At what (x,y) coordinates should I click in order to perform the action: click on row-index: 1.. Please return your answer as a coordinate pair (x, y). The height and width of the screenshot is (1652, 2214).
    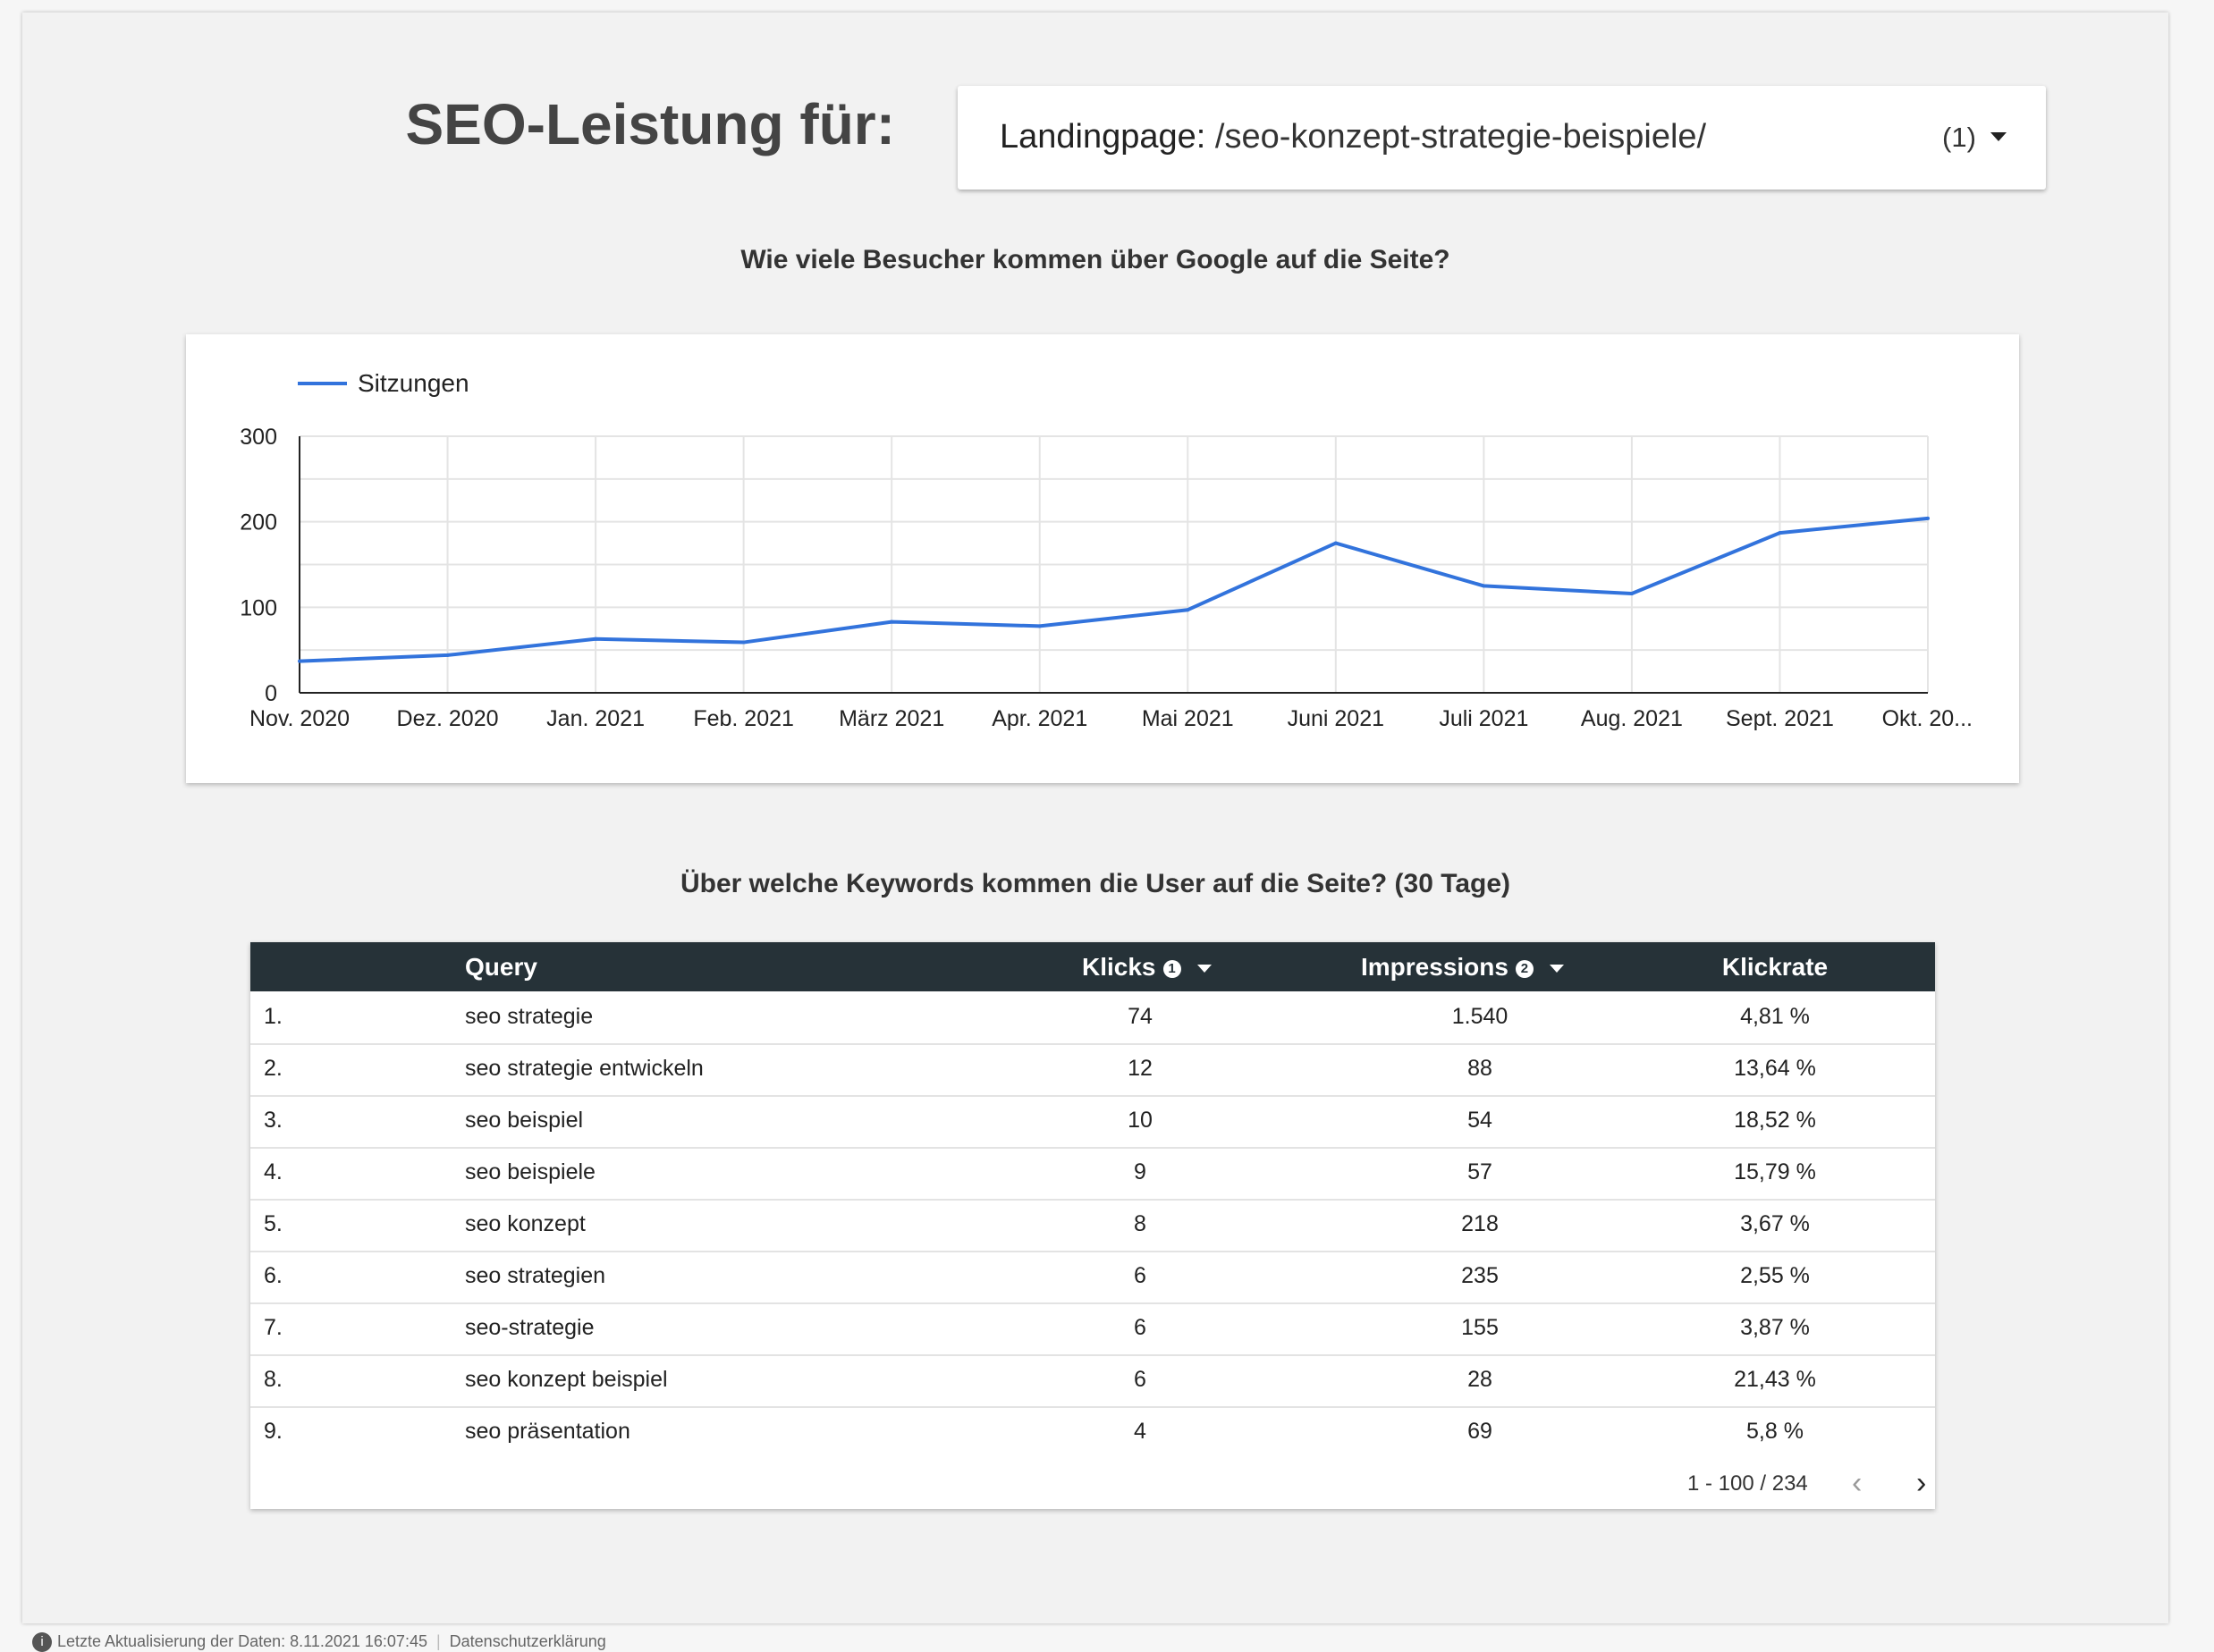
    Looking at the image, I should click on (273, 1016).